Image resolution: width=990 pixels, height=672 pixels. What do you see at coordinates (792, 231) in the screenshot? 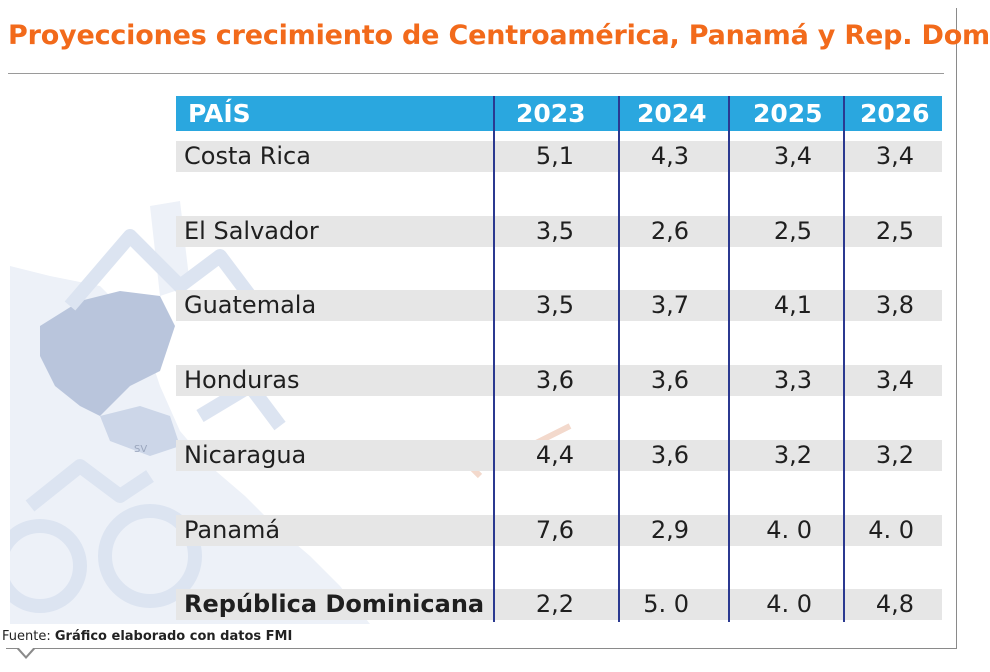
I see `value-cell-2025: 2,5` at bounding box center [792, 231].